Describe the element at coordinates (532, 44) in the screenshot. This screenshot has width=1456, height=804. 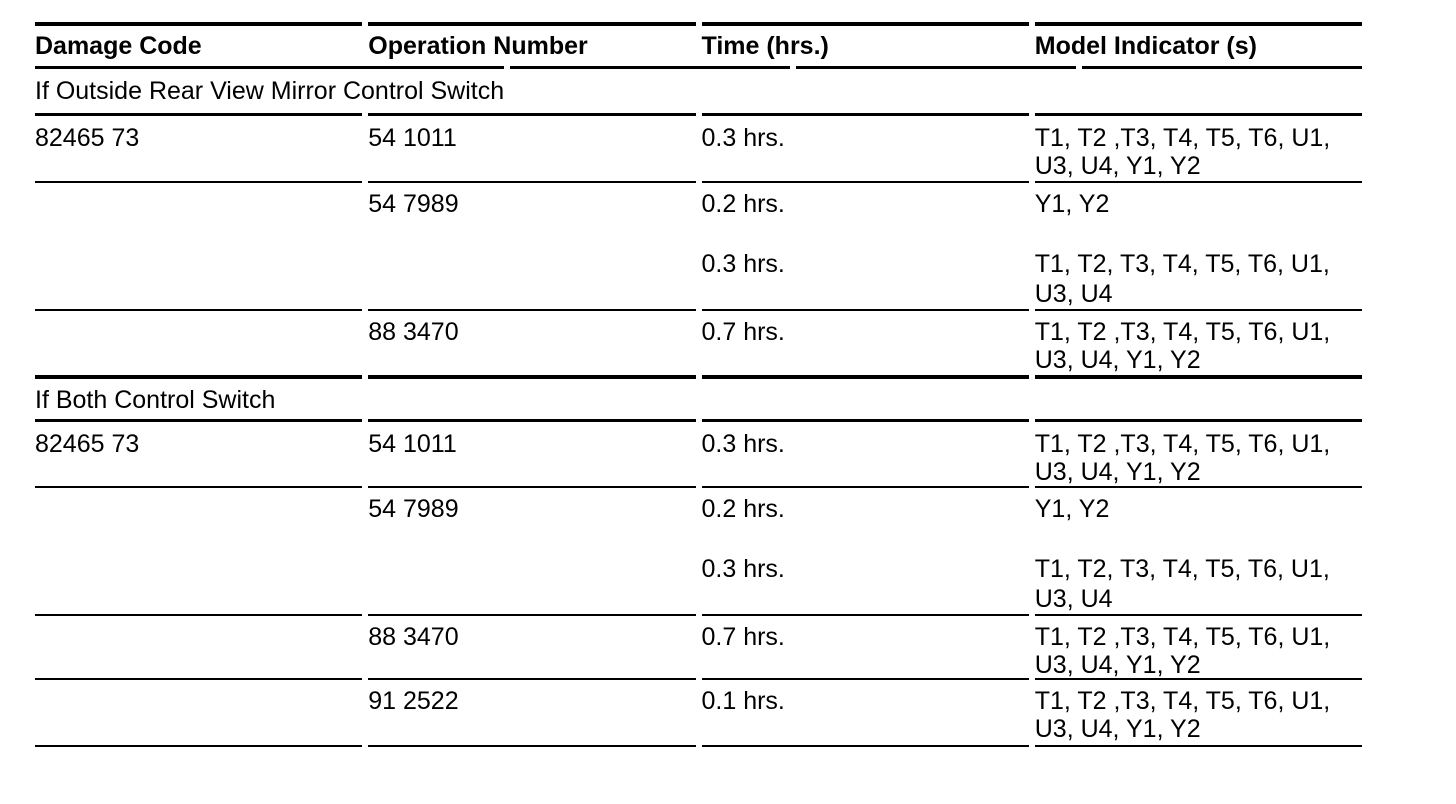
I see `column-header-operation-number: Operation Number` at that location.